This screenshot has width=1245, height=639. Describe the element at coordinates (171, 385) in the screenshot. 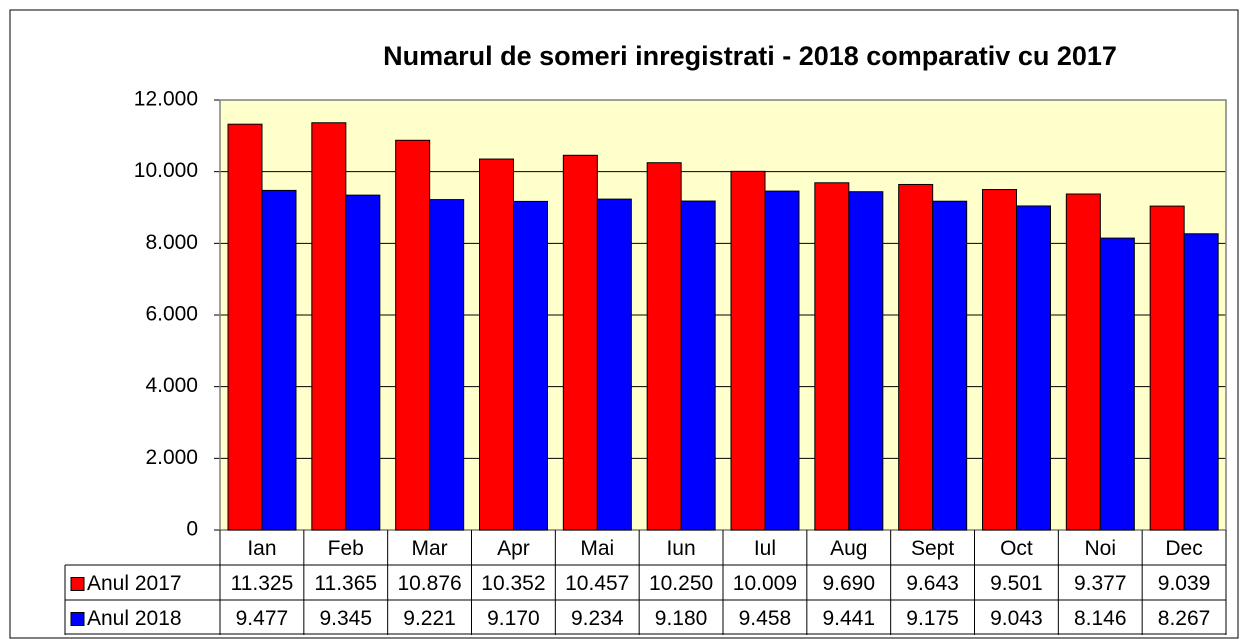

I see `y-tick-label: 4.000` at that location.